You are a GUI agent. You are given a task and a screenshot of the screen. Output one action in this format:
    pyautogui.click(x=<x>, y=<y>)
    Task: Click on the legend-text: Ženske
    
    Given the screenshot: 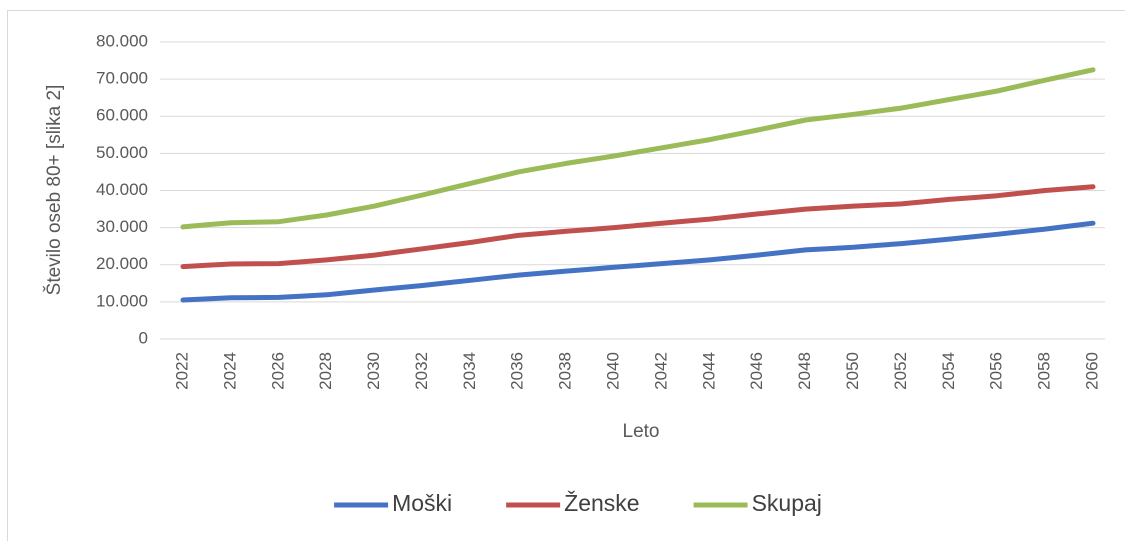 What is the action you would take?
    pyautogui.click(x=601, y=503)
    